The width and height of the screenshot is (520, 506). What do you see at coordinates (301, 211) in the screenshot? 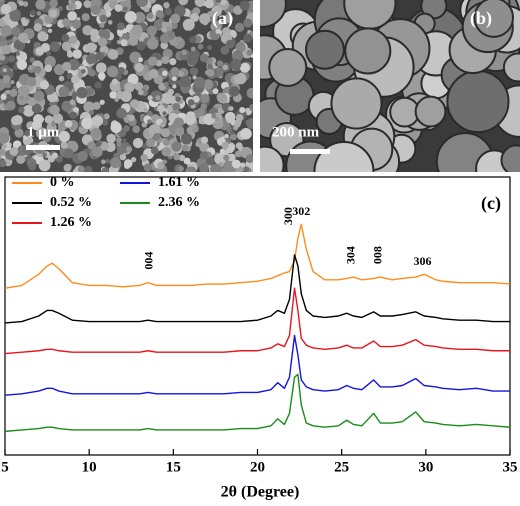
I see `peak-label: 302` at bounding box center [301, 211].